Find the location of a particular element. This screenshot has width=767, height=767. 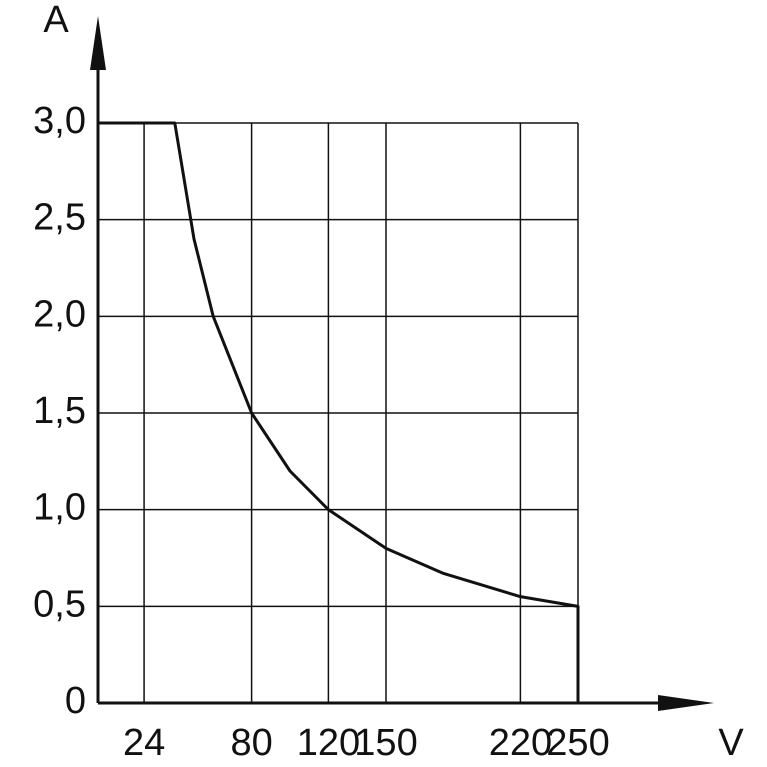

y-tick-label: 1,0 is located at coordinates (59, 508).